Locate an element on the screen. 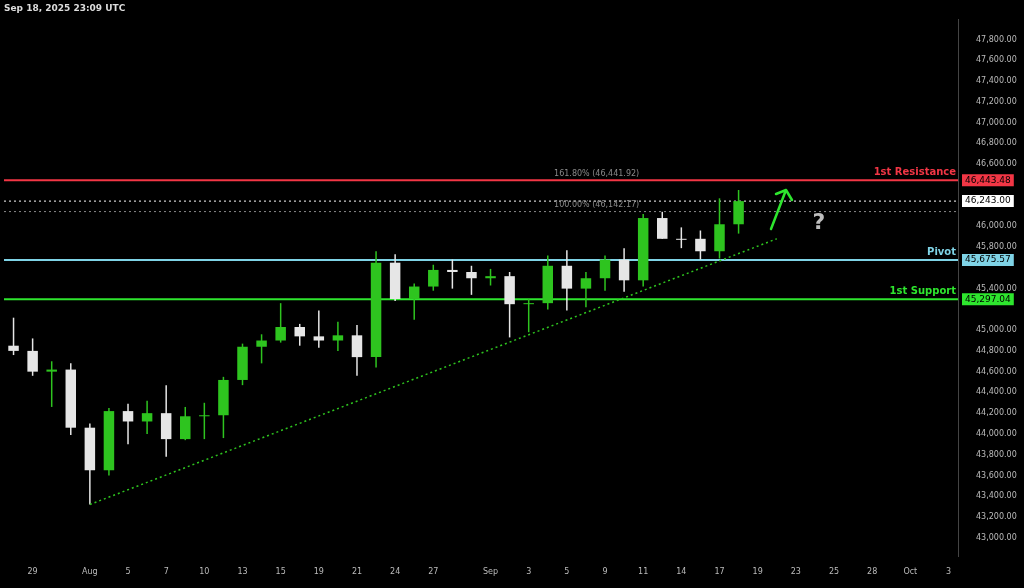 This screenshot has height=588, width=1024. x-tick-label: 15 is located at coordinates (280, 572).